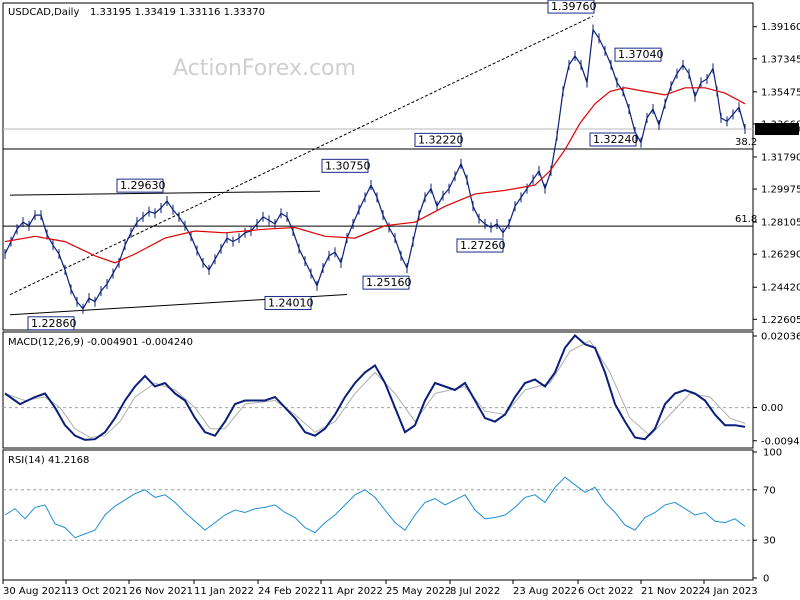 The image size is (800, 600). Describe the element at coordinates (772, 408) in the screenshot. I see `macd-axis-label: 0.00` at that location.